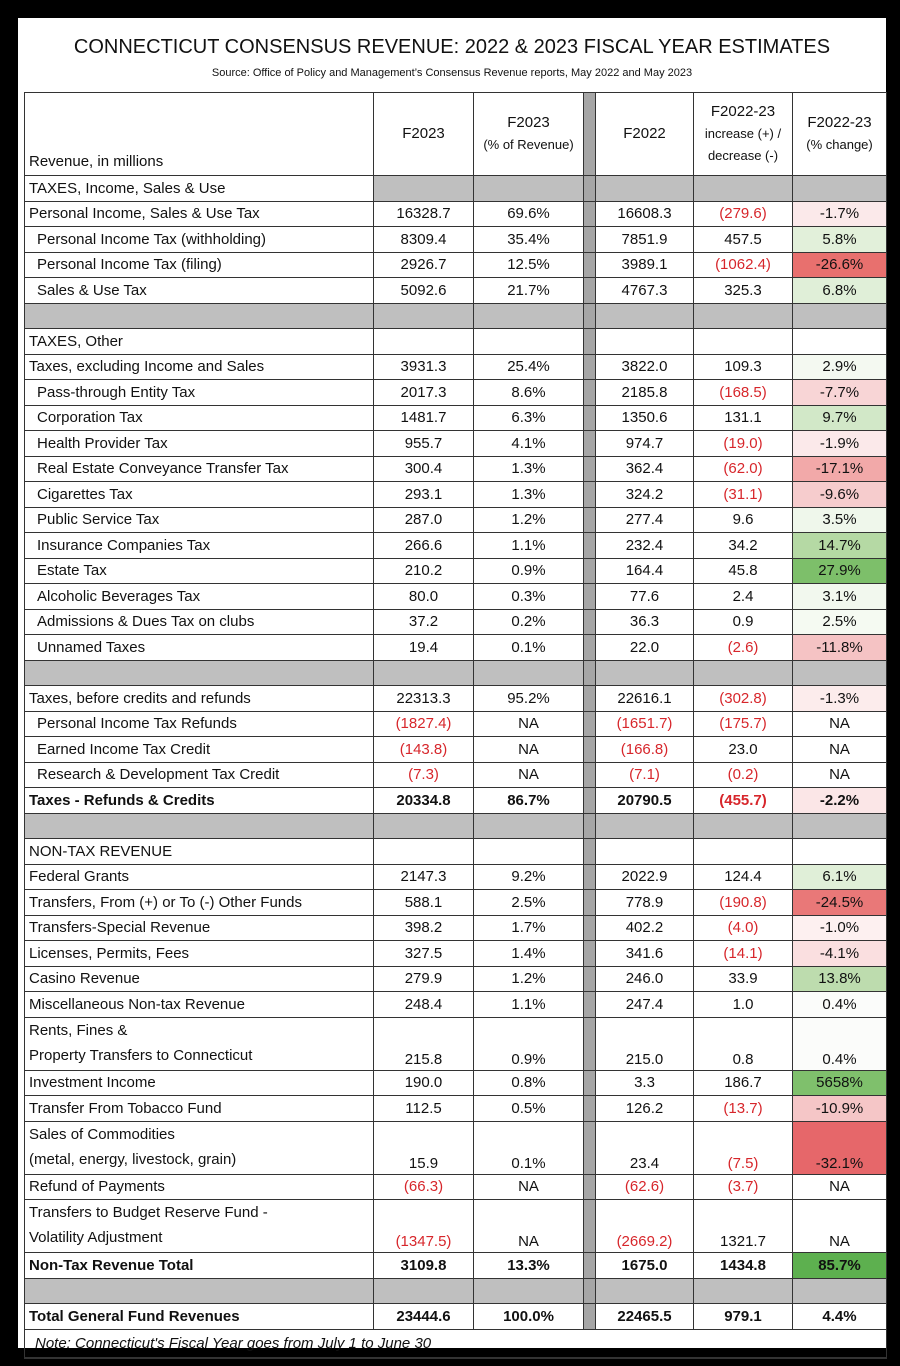  Describe the element at coordinates (644, 749) in the screenshot. I see `cell-f2022: (166.8)` at that location.